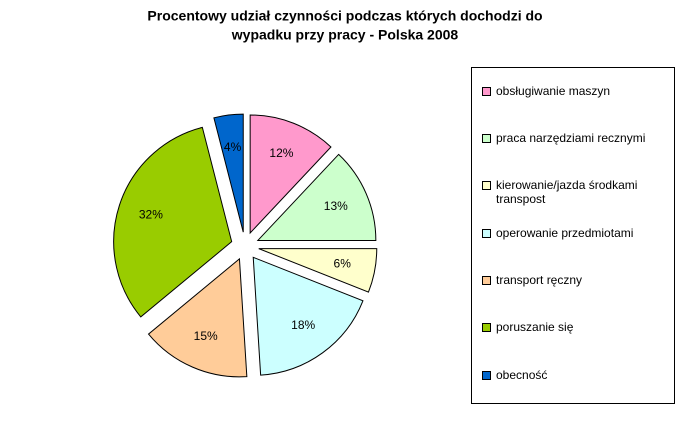 This screenshot has width=682, height=426. I want to click on data-label: 18%, so click(303, 325).